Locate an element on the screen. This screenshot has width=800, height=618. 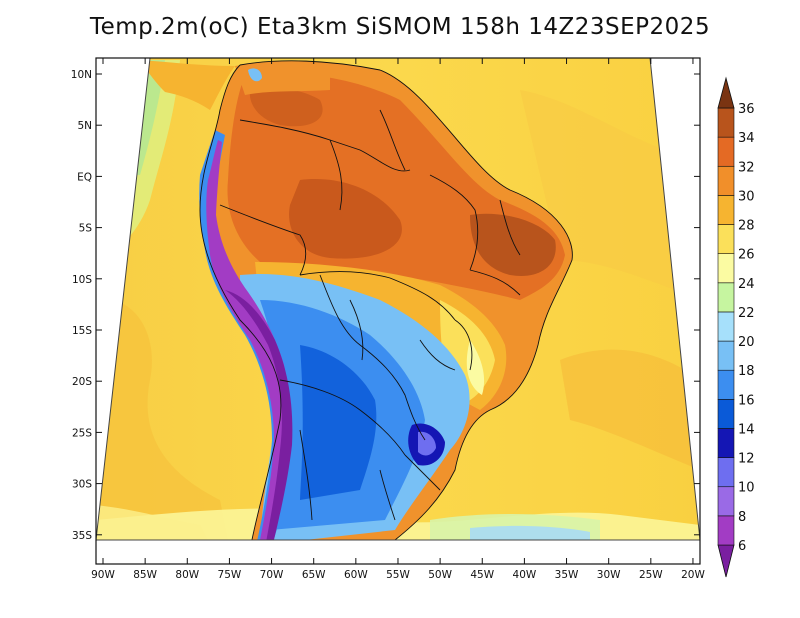
colorbar-level-label: 22 is located at coordinates (746, 313).